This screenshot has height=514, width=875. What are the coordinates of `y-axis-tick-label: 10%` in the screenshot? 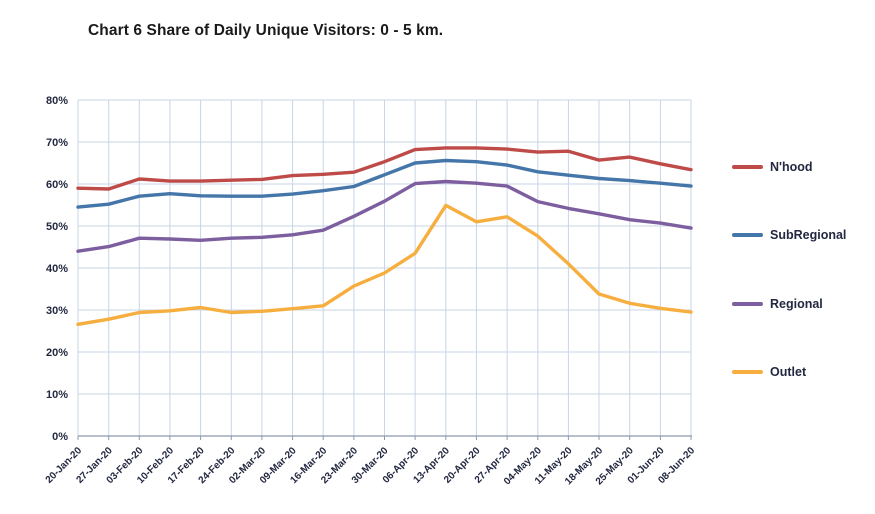 It's located at (57, 395).